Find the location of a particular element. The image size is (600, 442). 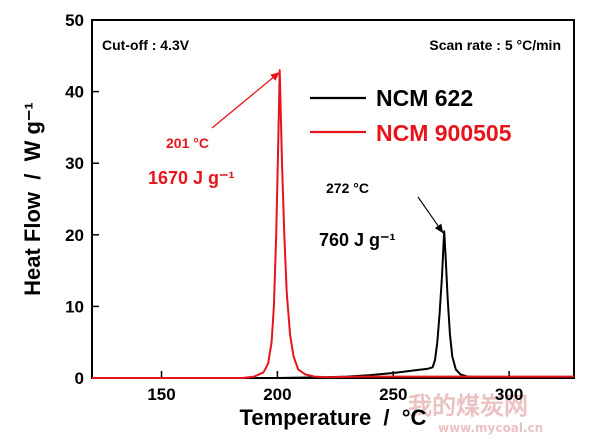

annotation-ncm622: 272 °C 760 J g⁻¹ is located at coordinates (381, 215).